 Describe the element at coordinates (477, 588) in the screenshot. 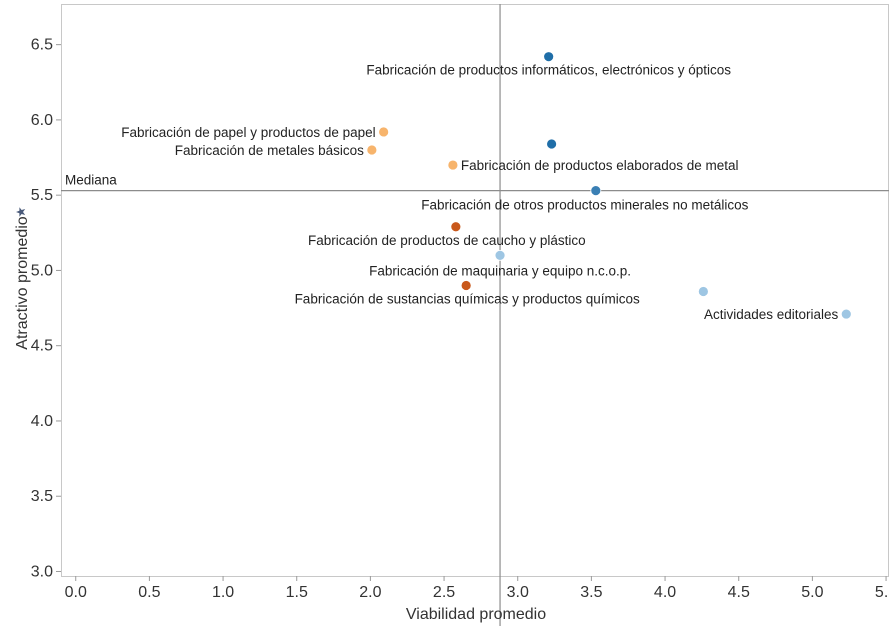

I see `x-axis: 0.0 0.5 1.0 1.5 2.0 2.5 3.0 3.5 4.0 4.5 5.0 5.5` at that location.